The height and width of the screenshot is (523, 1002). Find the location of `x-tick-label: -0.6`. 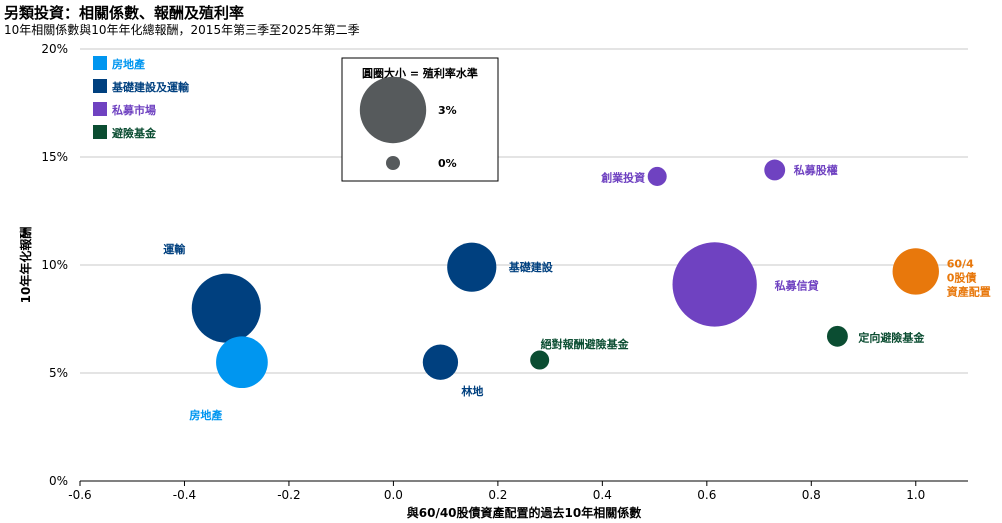

x-tick-label: -0.6 is located at coordinates (79, 495).